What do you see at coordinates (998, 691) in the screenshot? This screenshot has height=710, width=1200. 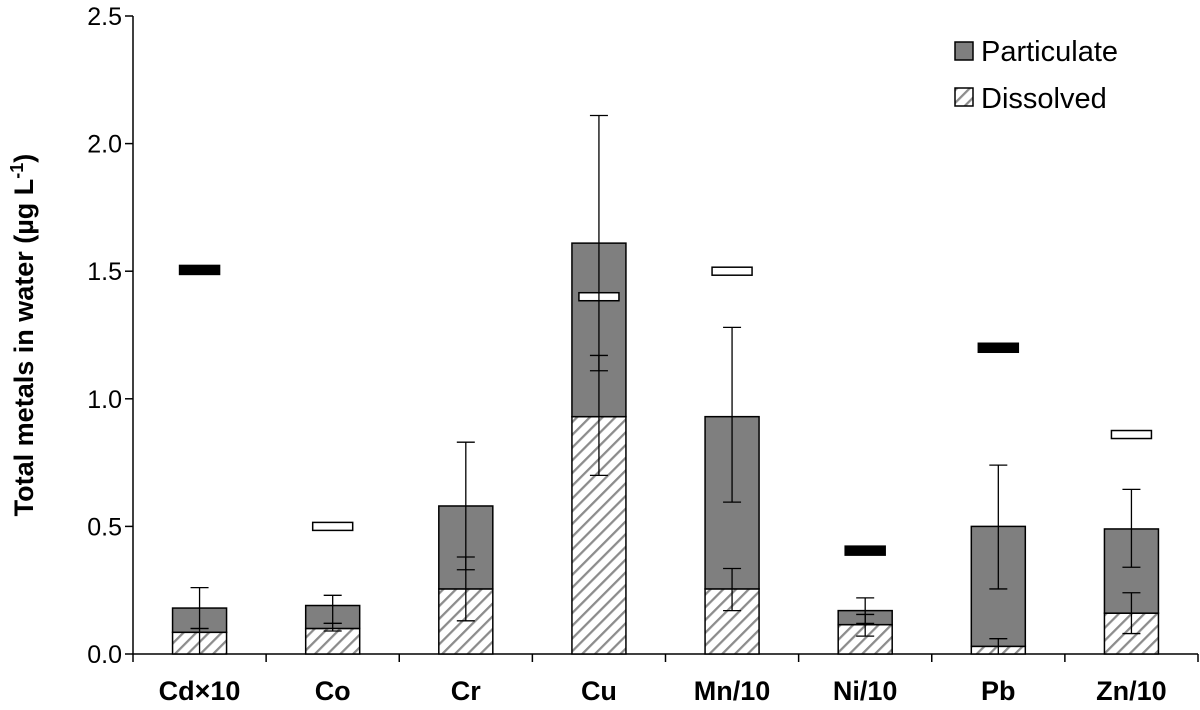 I see `x-tick-label: Pb` at bounding box center [998, 691].